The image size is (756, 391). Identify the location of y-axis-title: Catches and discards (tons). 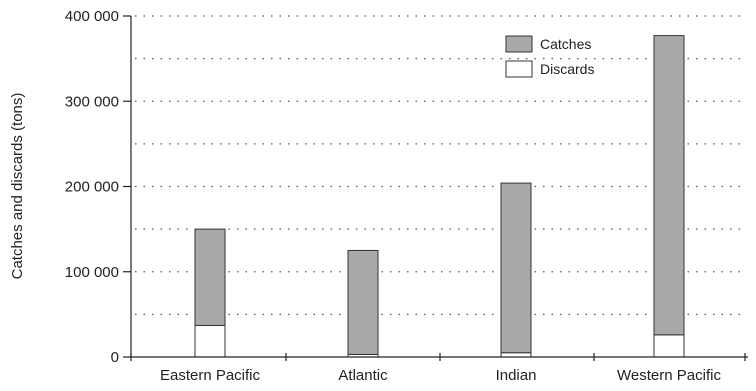
(17, 186).